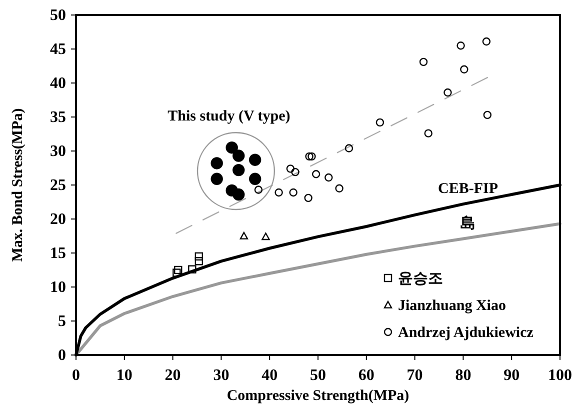 The width and height of the screenshot is (582, 413). Describe the element at coordinates (468, 189) in the screenshot. I see `series-label: CEB-FIP` at that location.